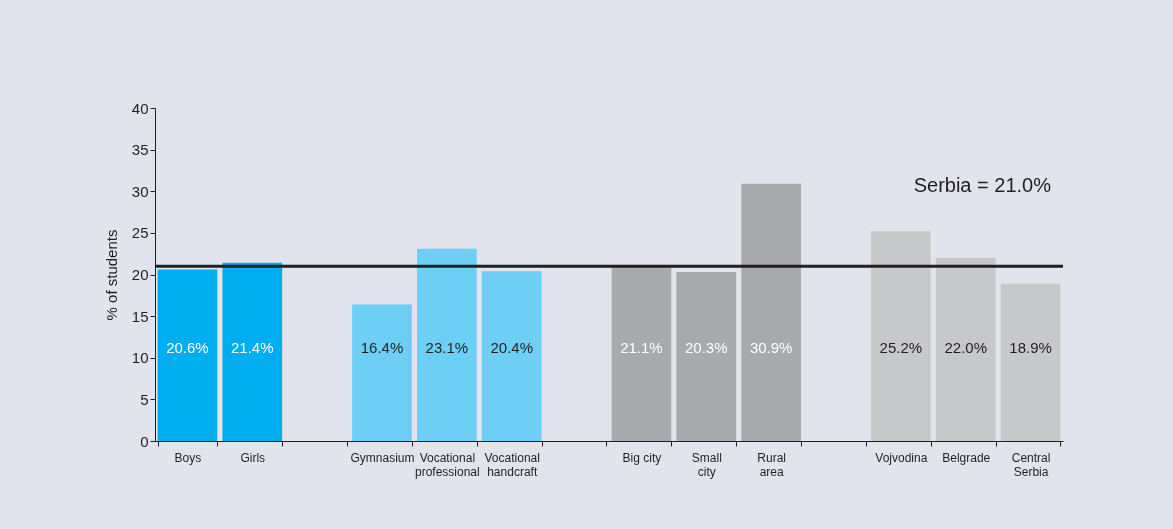  Describe the element at coordinates (252, 347) in the screenshot. I see `data-label: 21.4%` at that location.